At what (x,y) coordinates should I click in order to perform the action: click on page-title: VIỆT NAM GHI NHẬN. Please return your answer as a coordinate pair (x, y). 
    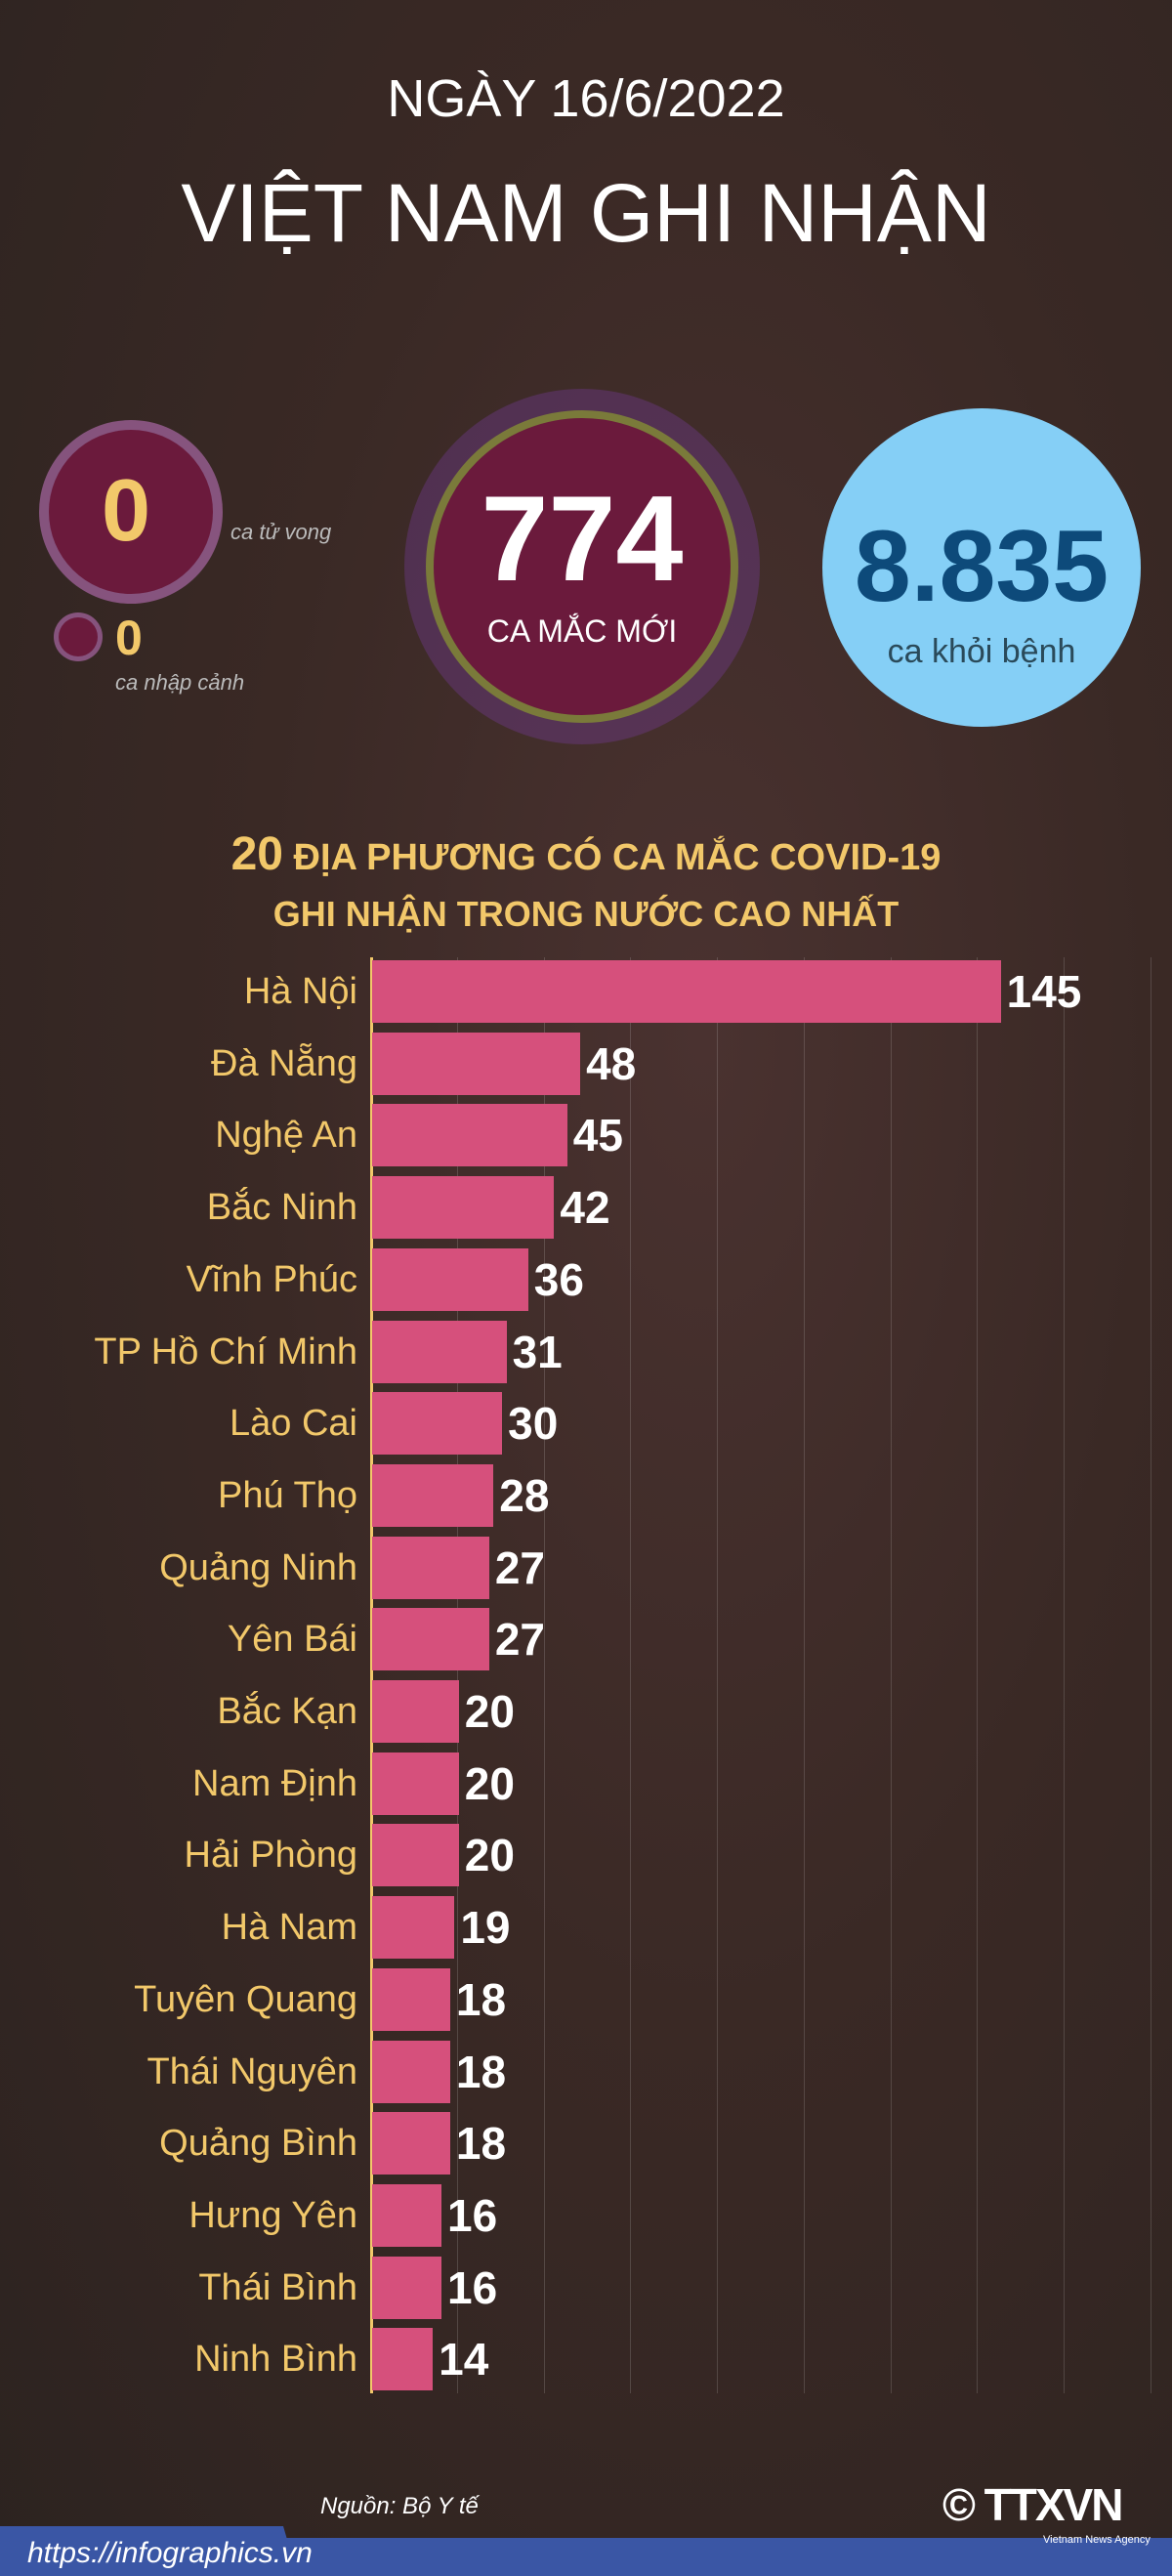
    Looking at the image, I should click on (586, 213).